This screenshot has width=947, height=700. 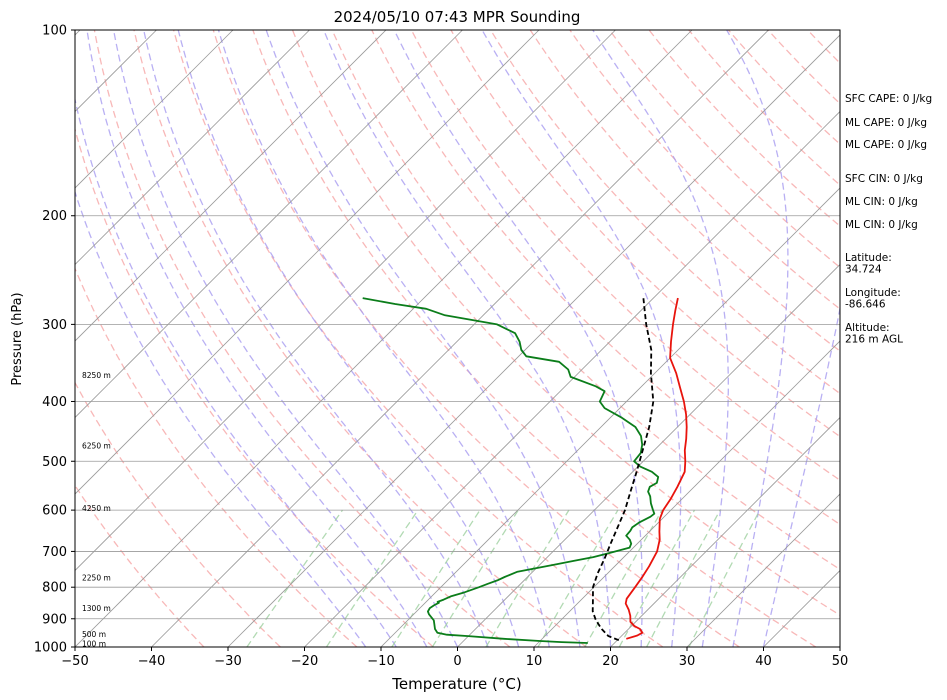 What do you see at coordinates (17, 338) in the screenshot?
I see `y-axis-label: Pressure (hPa)` at bounding box center [17, 338].